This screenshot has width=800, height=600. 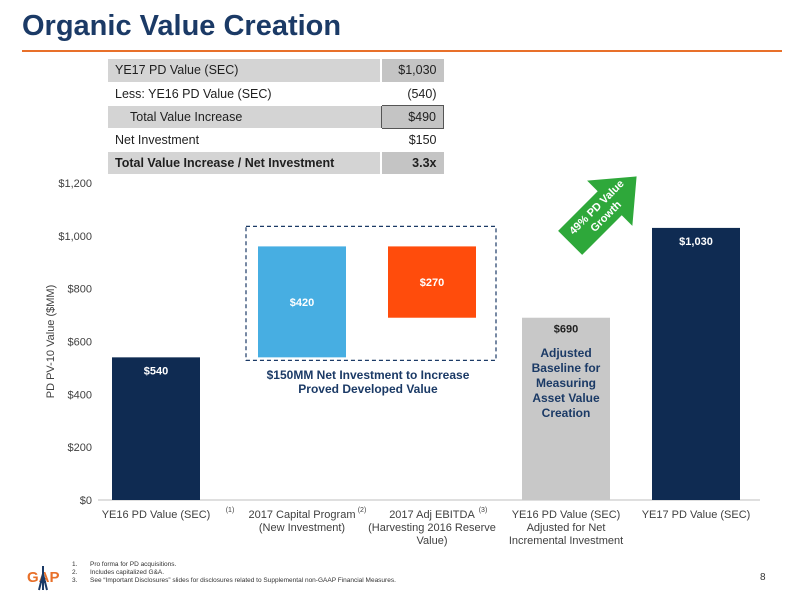 What do you see at coordinates (245, 139) in the screenshot?
I see `summary-label: Net Investment` at bounding box center [245, 139].